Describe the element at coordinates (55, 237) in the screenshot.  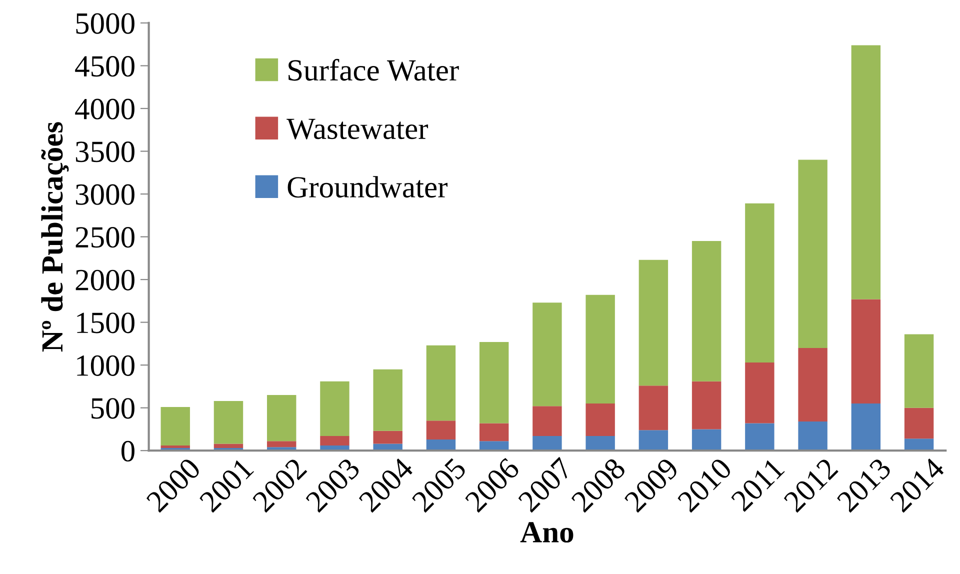
I see `y-axis-title: Nº de Publicações` at that location.